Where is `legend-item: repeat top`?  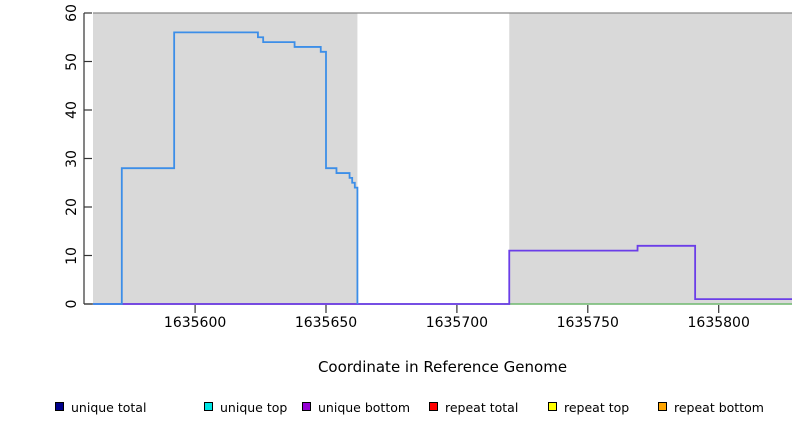 legend-item: repeat top is located at coordinates (588, 407).